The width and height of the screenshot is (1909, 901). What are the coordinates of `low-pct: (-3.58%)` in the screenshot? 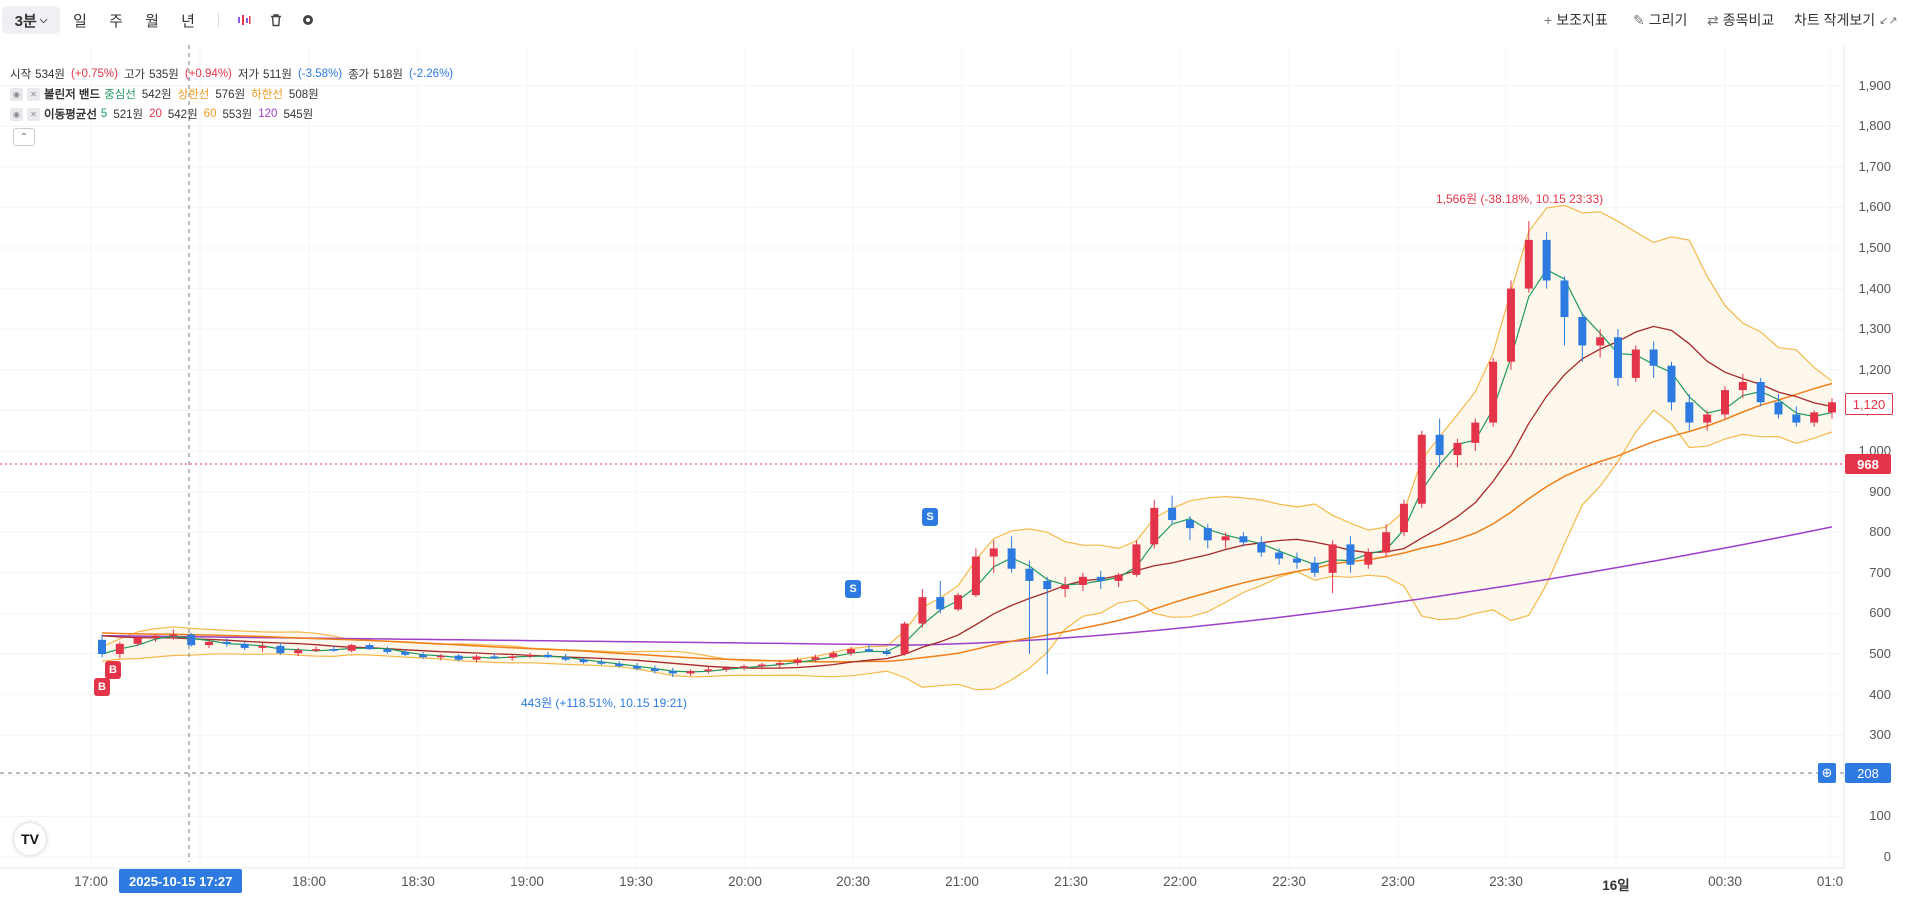 It's located at (320, 74).